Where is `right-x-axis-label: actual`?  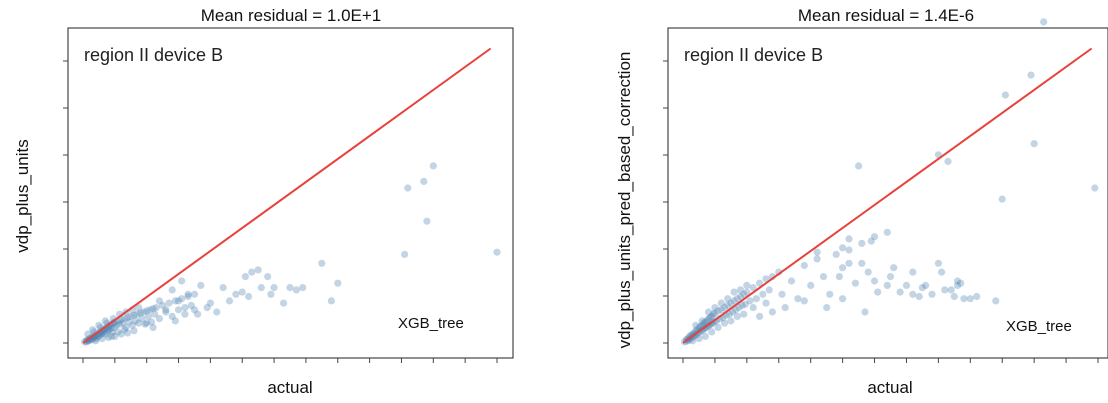
right-x-axis-label: actual is located at coordinates (889, 387).